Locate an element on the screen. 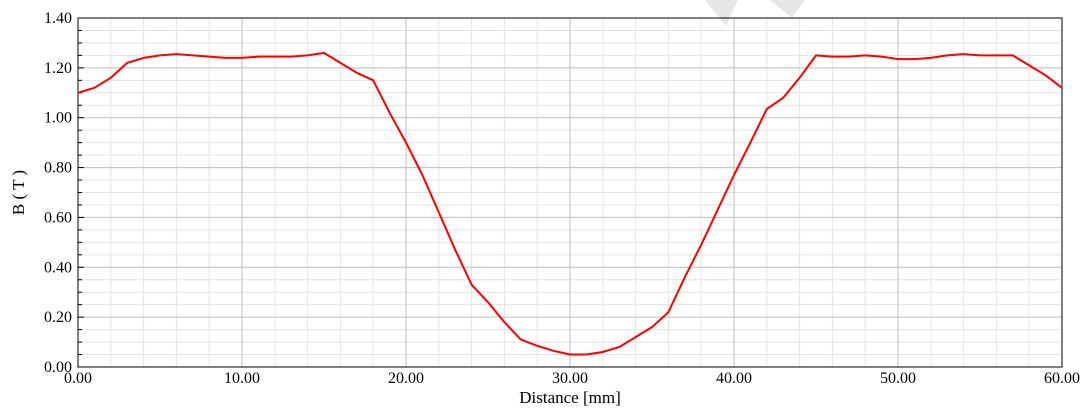 This screenshot has height=409, width=1087. y-tick-label: 1.40 is located at coordinates (58, 18).